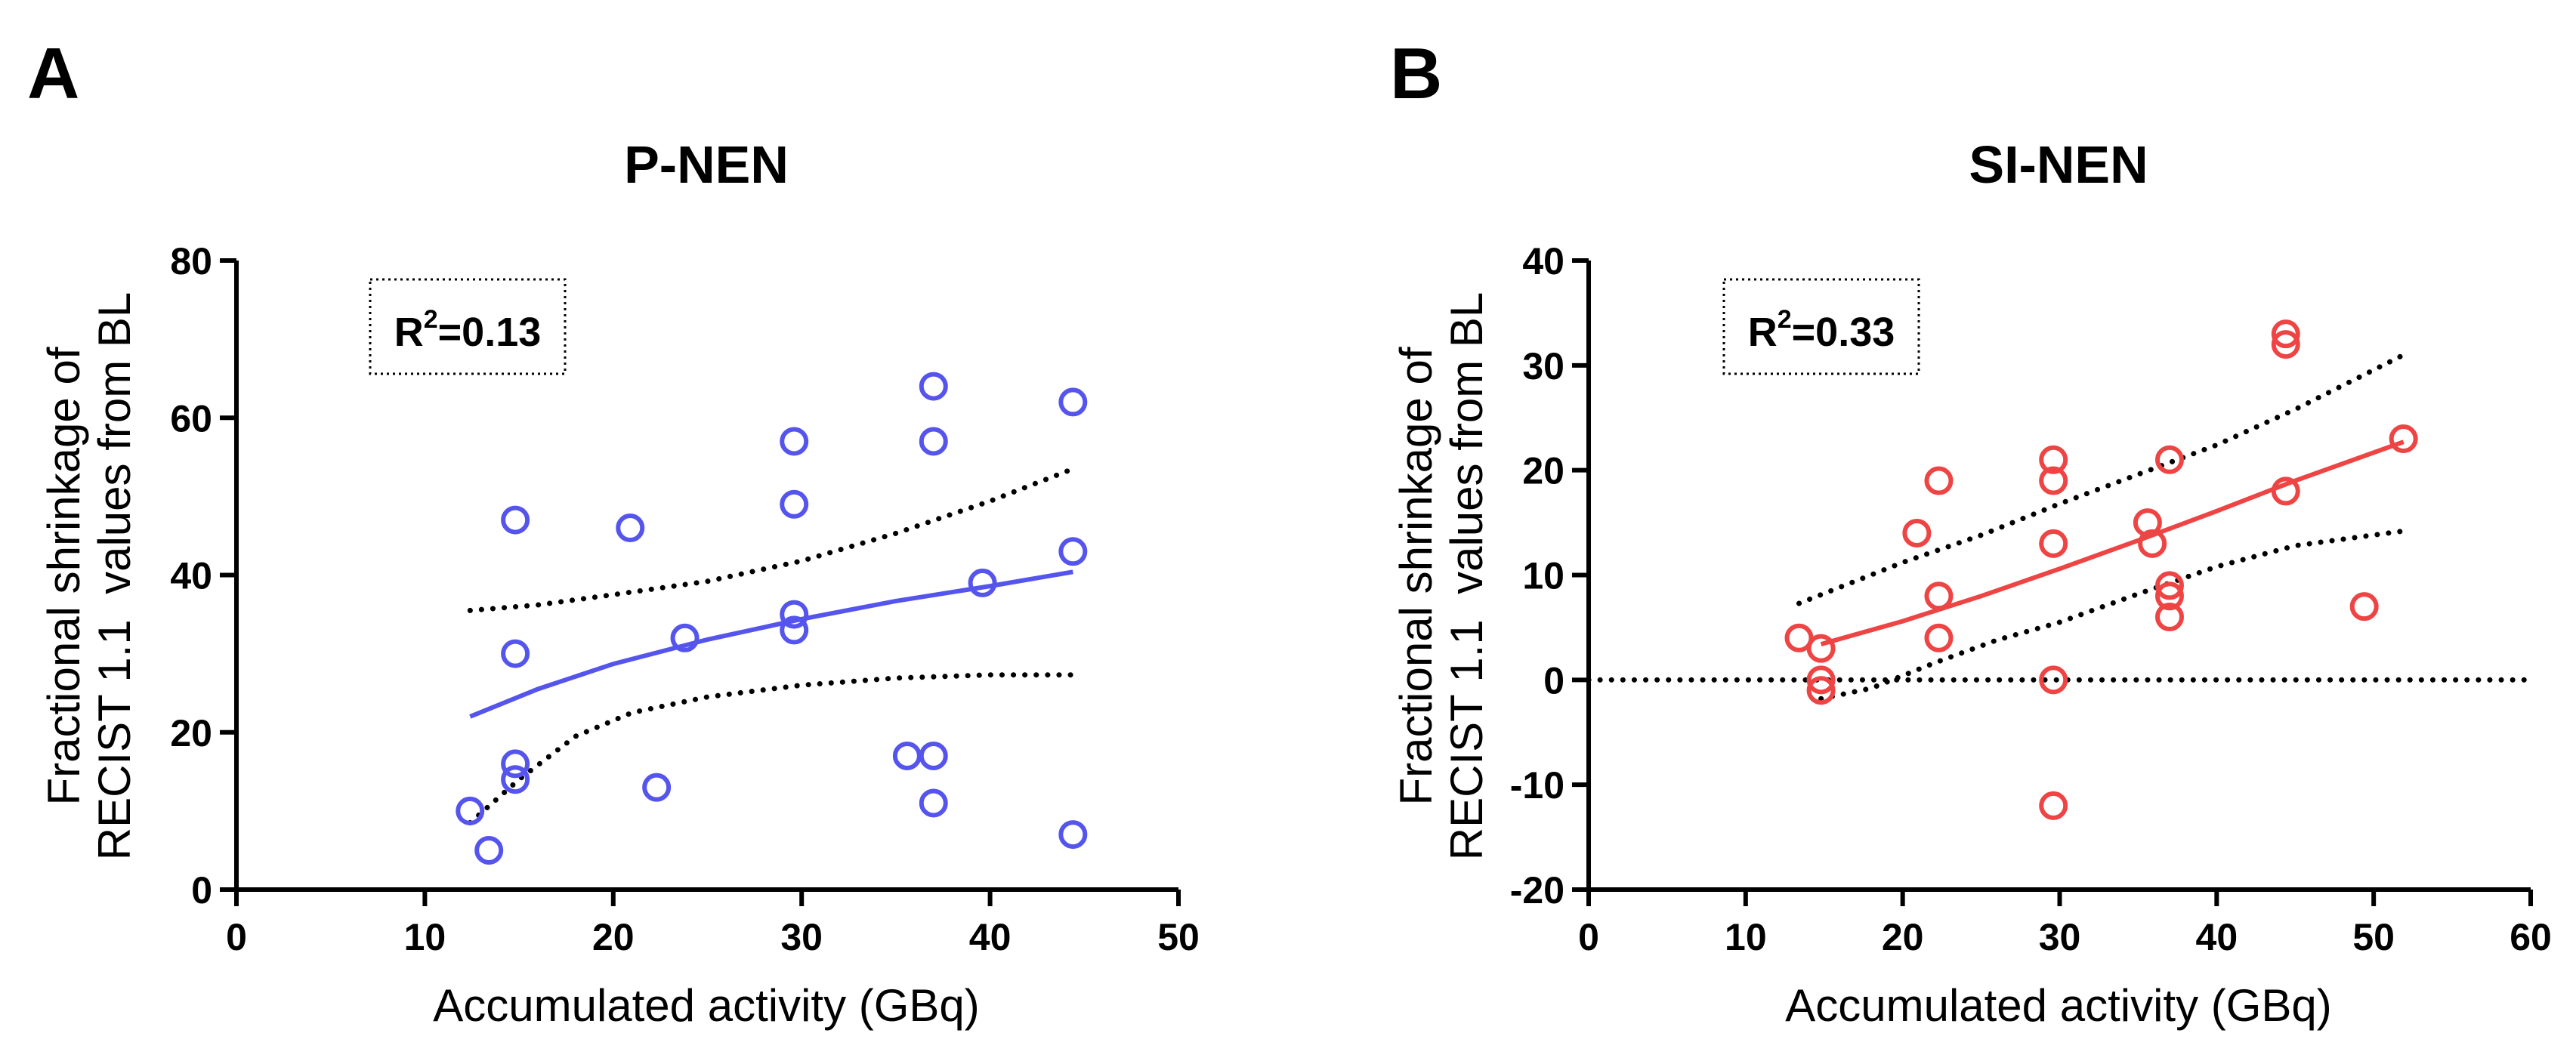  I want to click on panel-b-r2-prefix: R, so click(1763, 332).